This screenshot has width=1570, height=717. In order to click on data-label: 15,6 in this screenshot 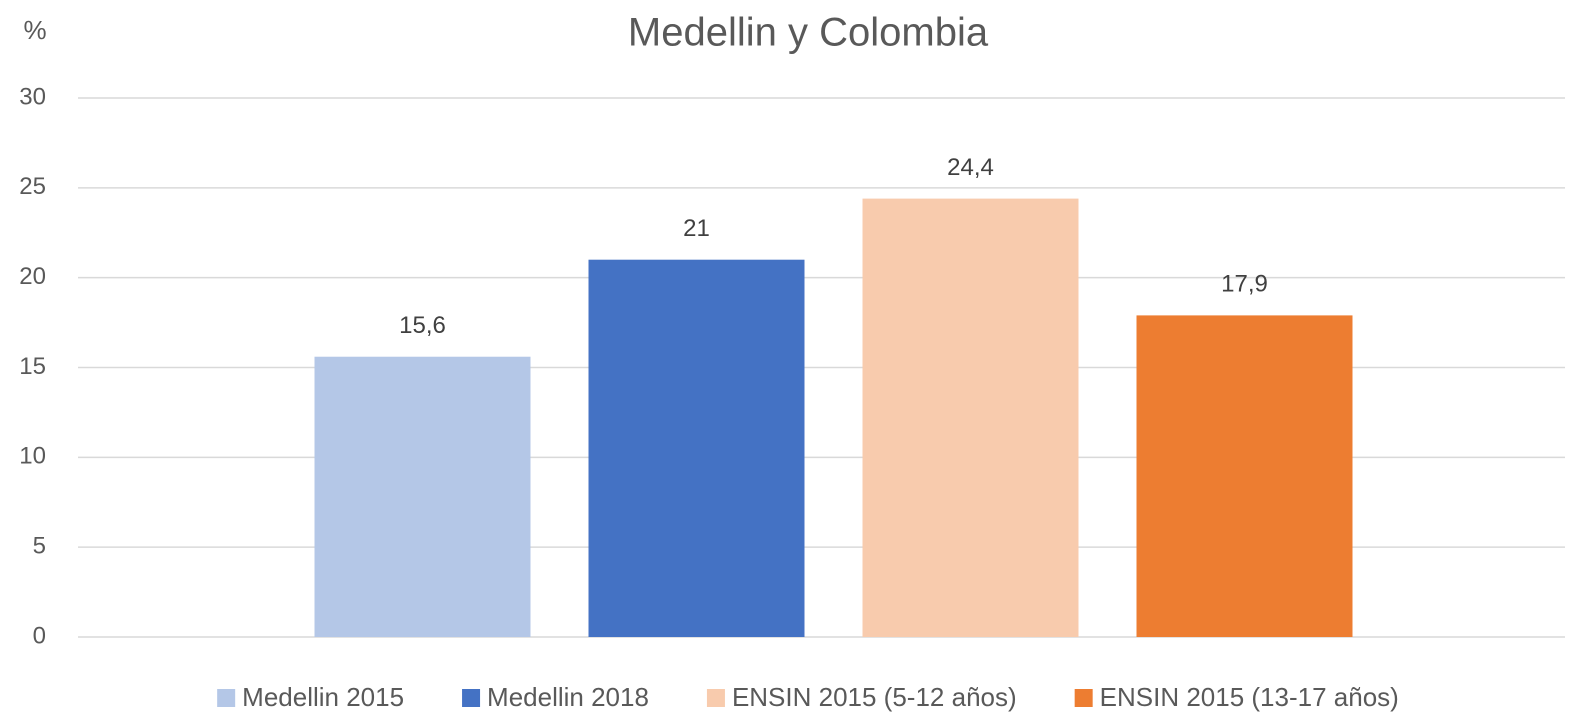, I will do `click(422, 325)`.